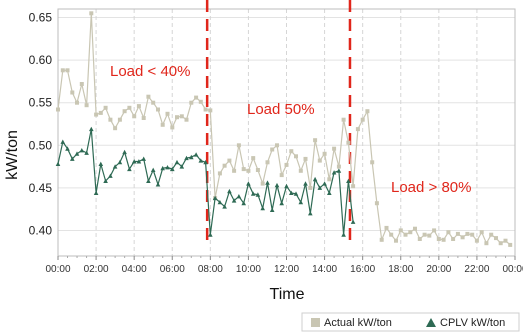 The width and height of the screenshot is (523, 334). I want to click on legend-swatch-cplv, so click(431, 322).